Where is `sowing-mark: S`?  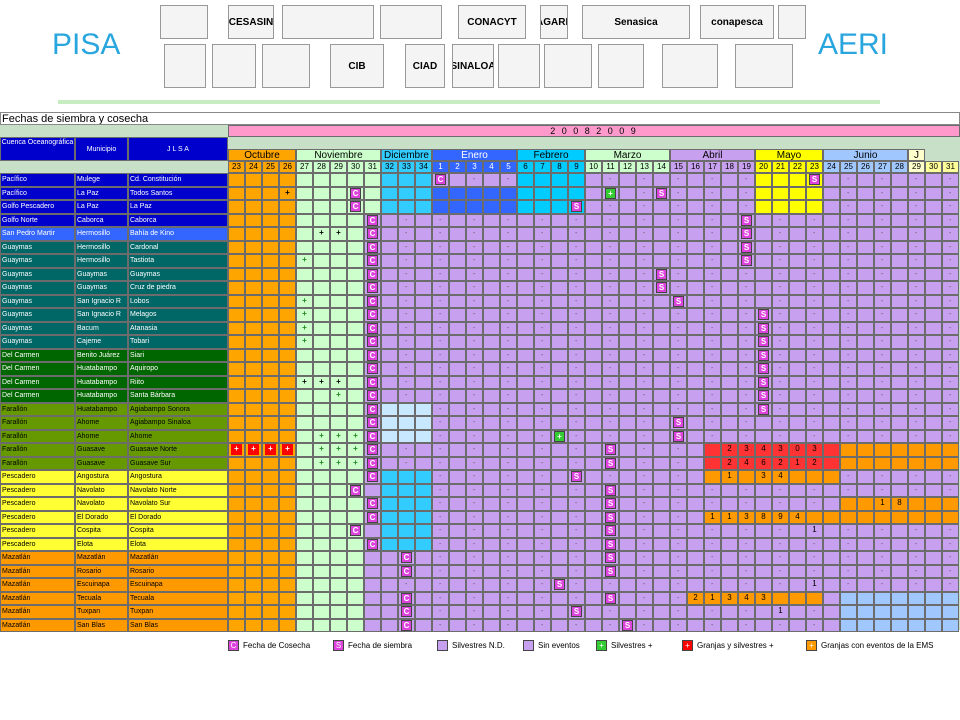 sowing-mark: S is located at coordinates (746, 233).